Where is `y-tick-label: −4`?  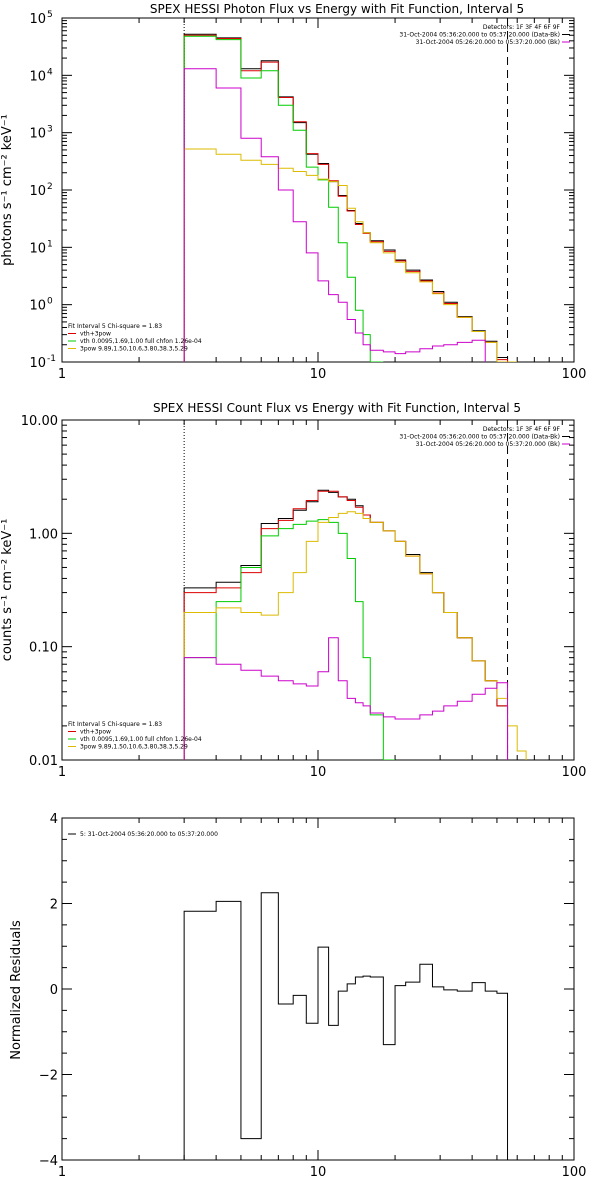
y-tick-label: −4 is located at coordinates (48, 1161).